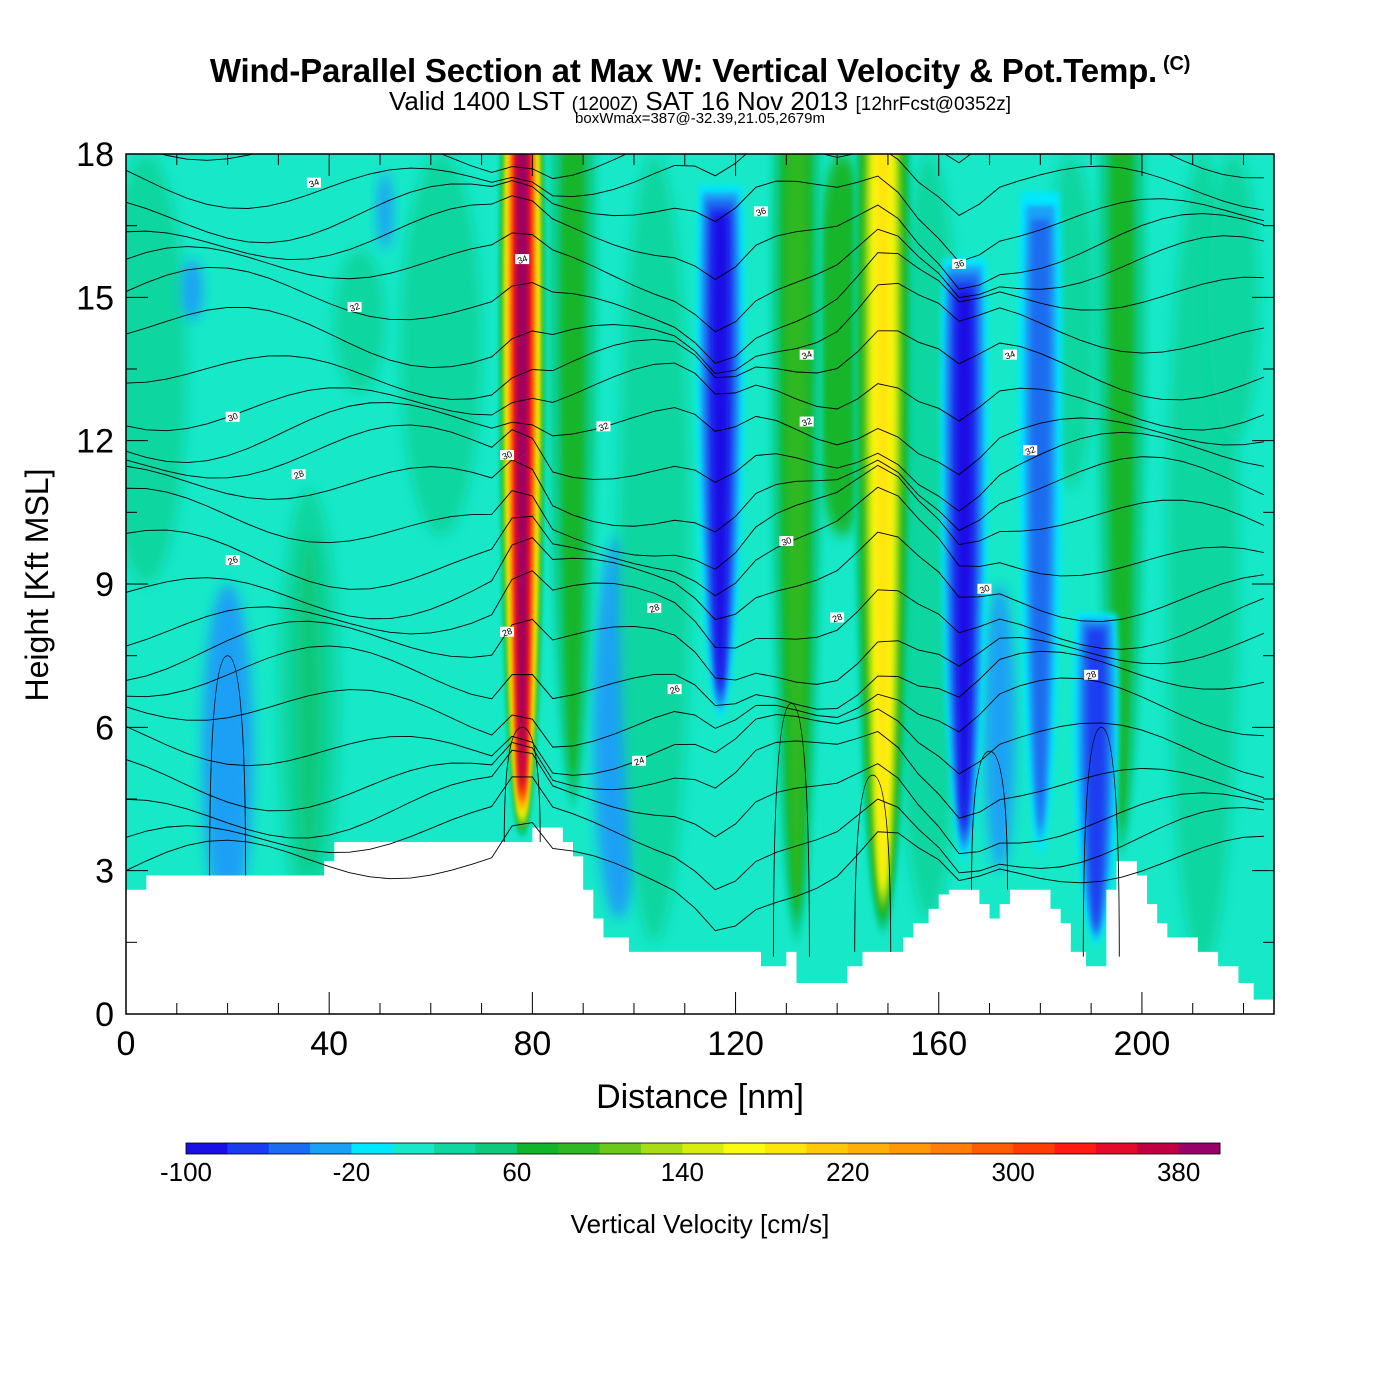 Image resolution: width=1400 pixels, height=1400 pixels. What do you see at coordinates (477, 101) in the screenshot?
I see `valid-time-local: Valid 1400 LST` at bounding box center [477, 101].